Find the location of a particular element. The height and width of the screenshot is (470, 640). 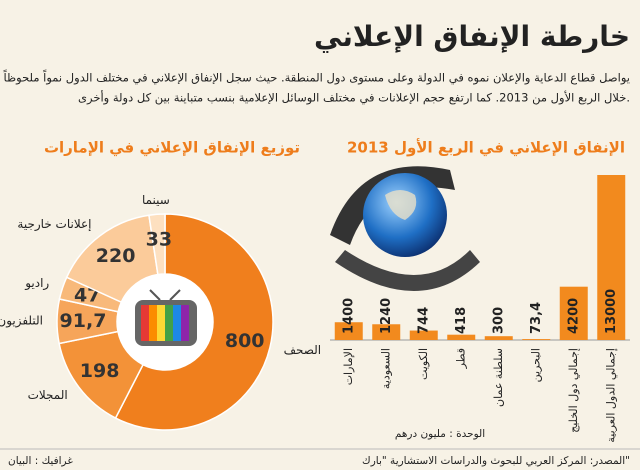

category-label: قطر is located at coordinates (460, 358).